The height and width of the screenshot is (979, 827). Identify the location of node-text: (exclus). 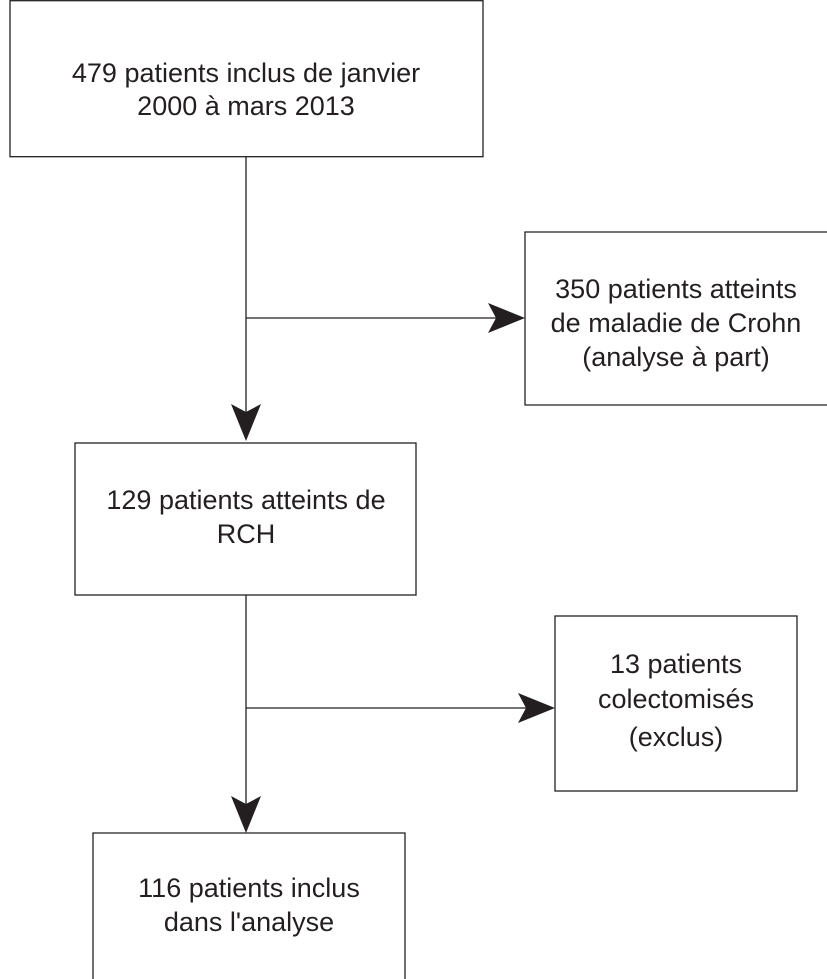
(676, 737).